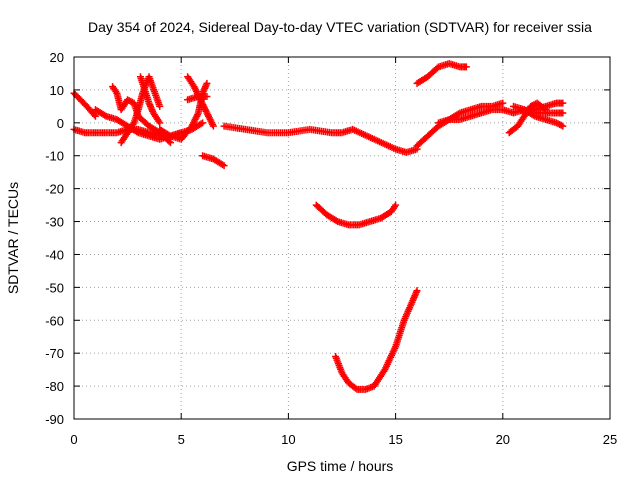  Describe the element at coordinates (376, 340) in the screenshot. I see `series-arc-m` at that location.